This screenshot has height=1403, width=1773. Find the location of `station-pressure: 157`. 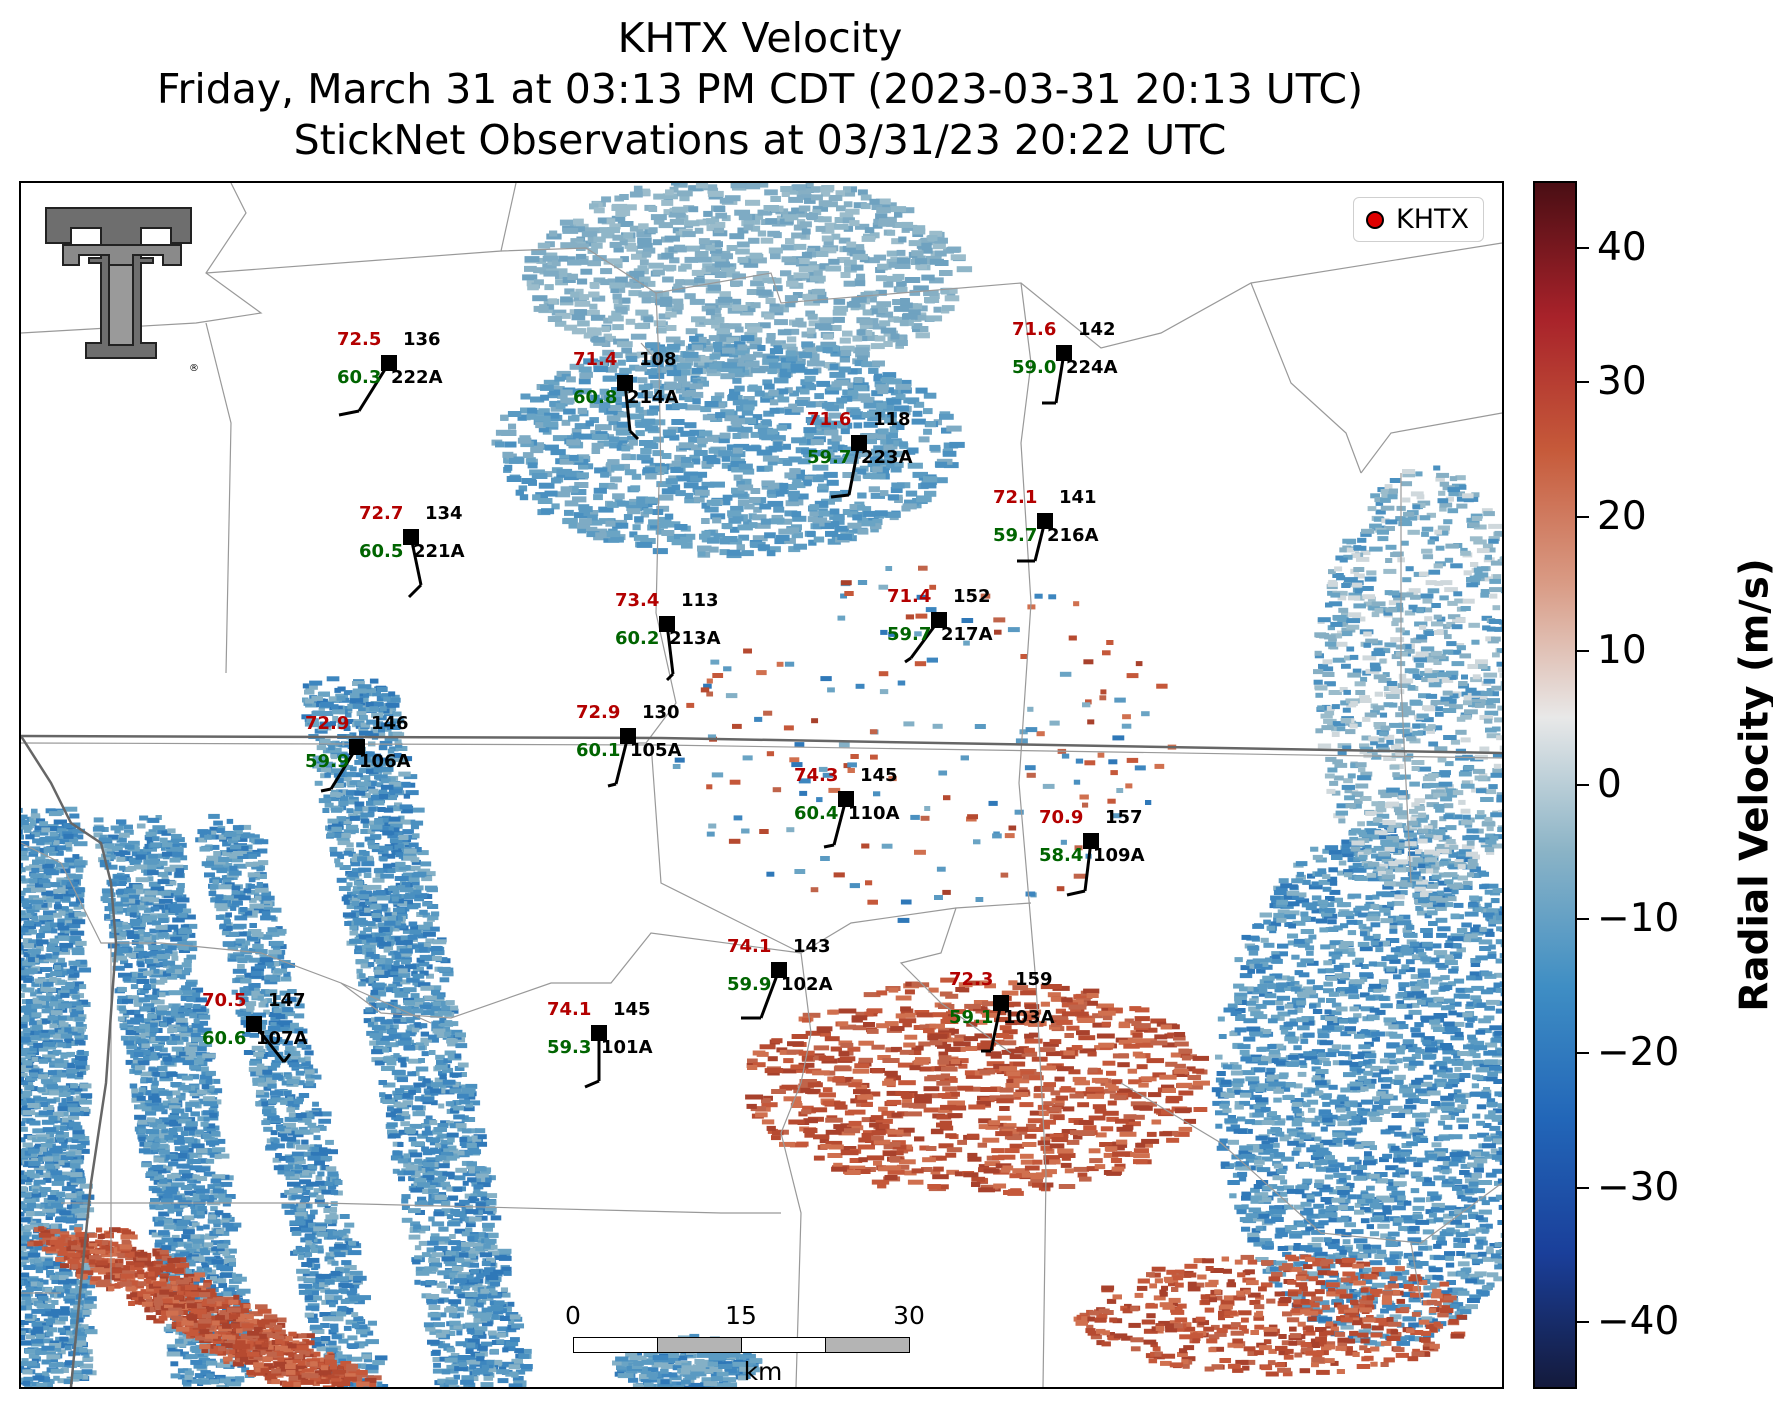

station-pressure: 157 is located at coordinates (1124, 817).